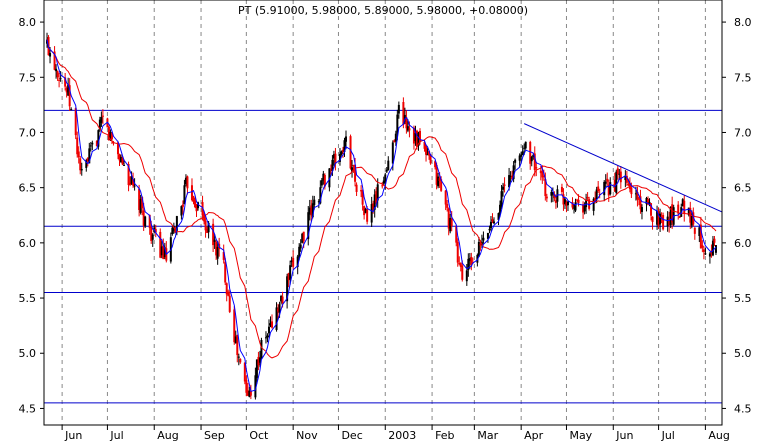 The image size is (770, 446). Describe the element at coordinates (580, 435) in the screenshot. I see `x-tick-label: May` at that location.